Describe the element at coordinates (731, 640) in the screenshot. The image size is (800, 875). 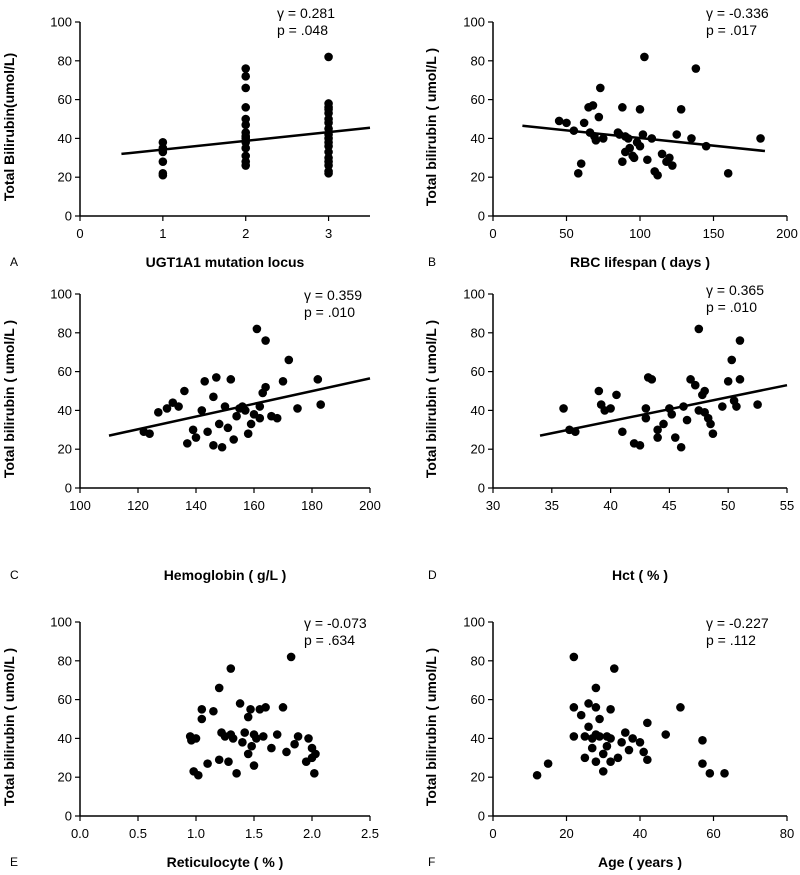
I see `p-value: p = .112` at that location.